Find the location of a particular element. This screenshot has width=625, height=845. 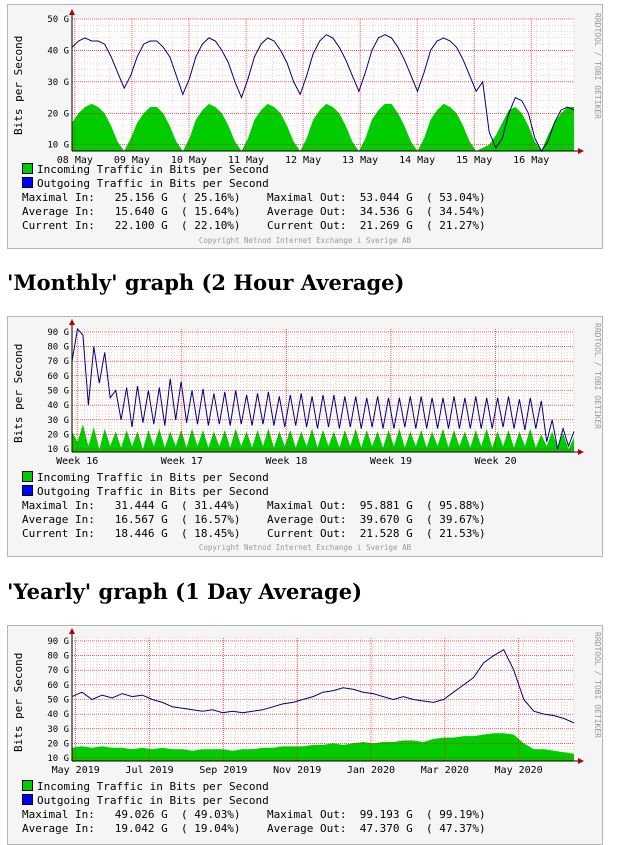

x-tick-label: Sep 2019 is located at coordinates (223, 770).